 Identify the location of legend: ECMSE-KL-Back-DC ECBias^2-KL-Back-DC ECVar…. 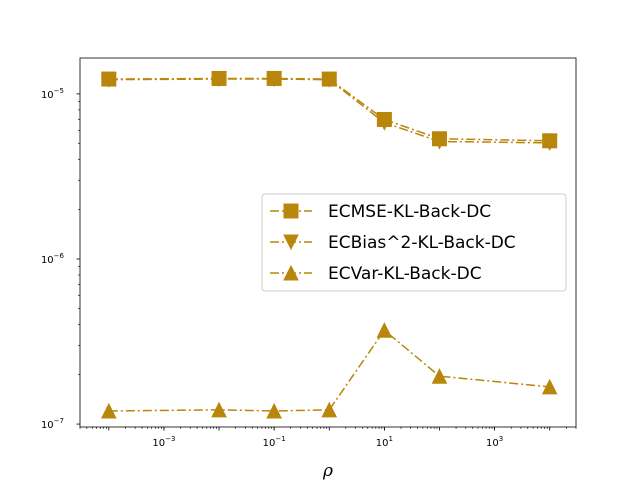
(414, 242).